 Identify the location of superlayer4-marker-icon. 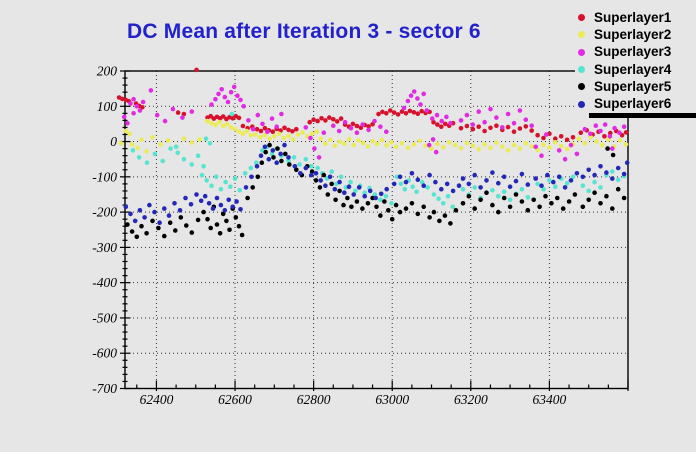
(581, 70).